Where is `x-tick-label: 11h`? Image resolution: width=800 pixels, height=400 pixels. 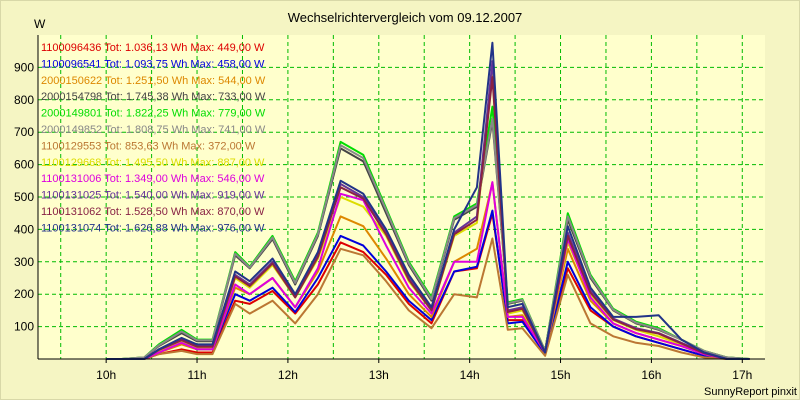 x-tick-label: 11h is located at coordinates (196, 375).